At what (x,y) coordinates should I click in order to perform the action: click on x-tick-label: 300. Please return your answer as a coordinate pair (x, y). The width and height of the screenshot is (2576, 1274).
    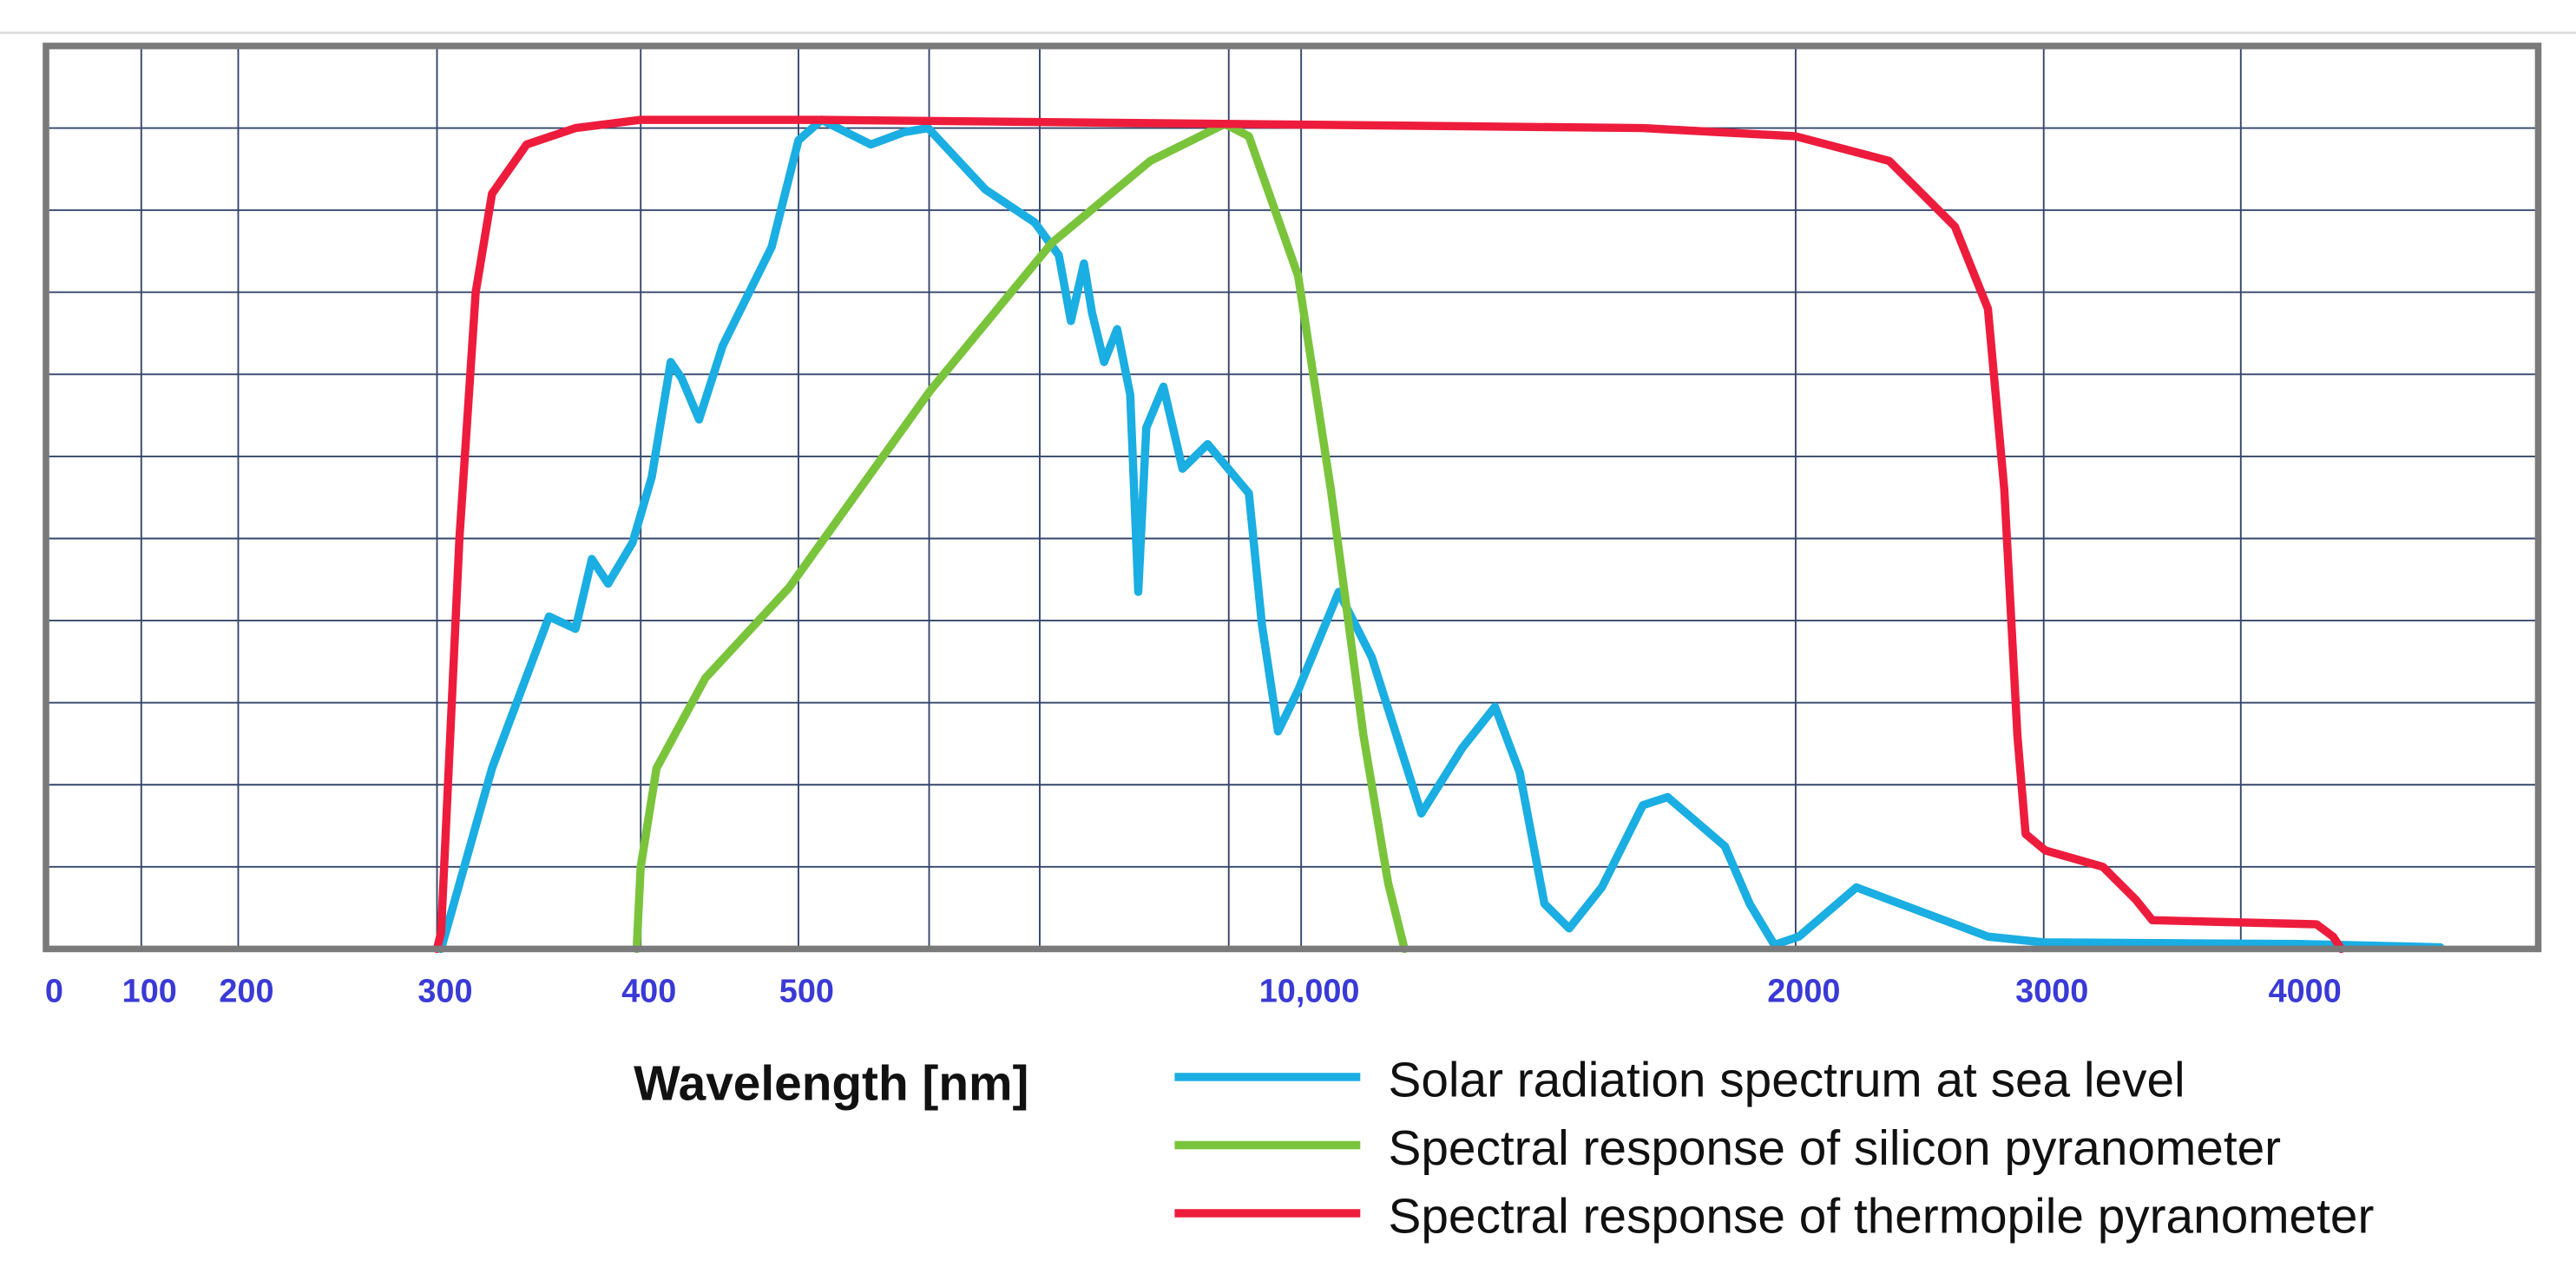
    Looking at the image, I should click on (445, 992).